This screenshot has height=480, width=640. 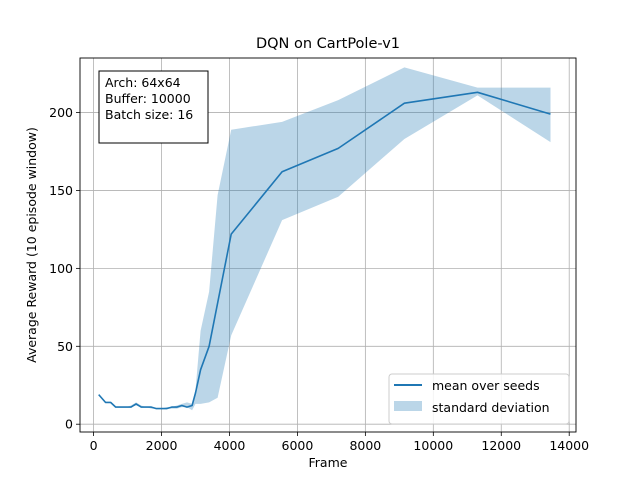 I want to click on x-tick-label: 10000, so click(x=433, y=445).